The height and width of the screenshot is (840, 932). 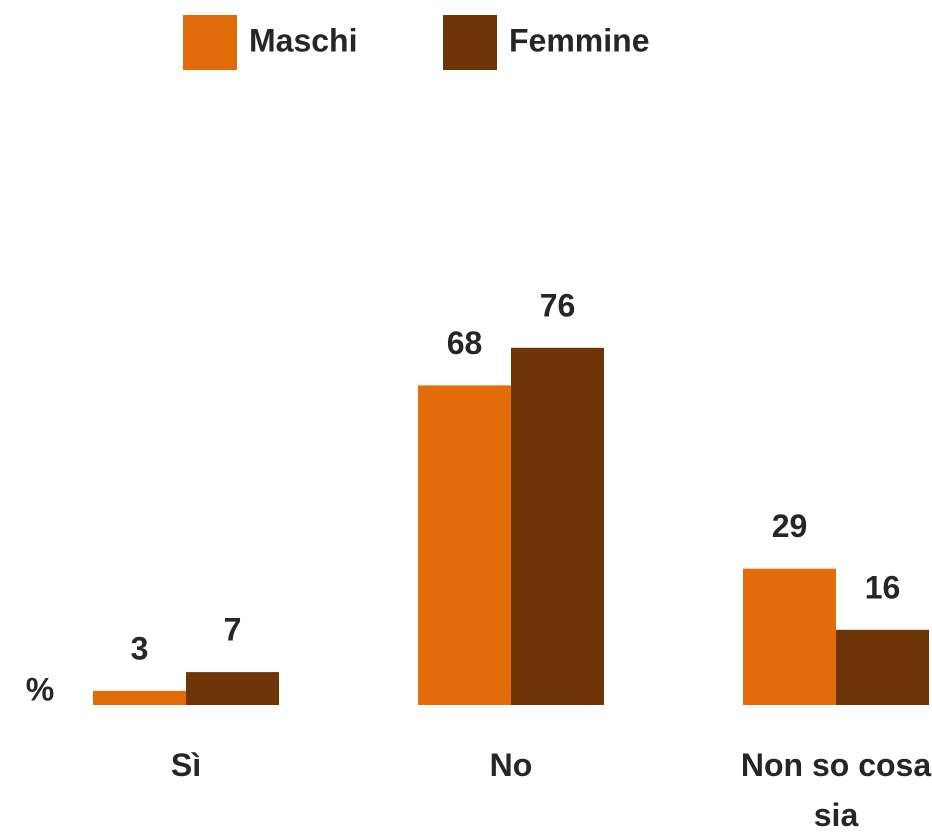 What do you see at coordinates (40, 689) in the screenshot?
I see `y-axis-label: %` at bounding box center [40, 689].